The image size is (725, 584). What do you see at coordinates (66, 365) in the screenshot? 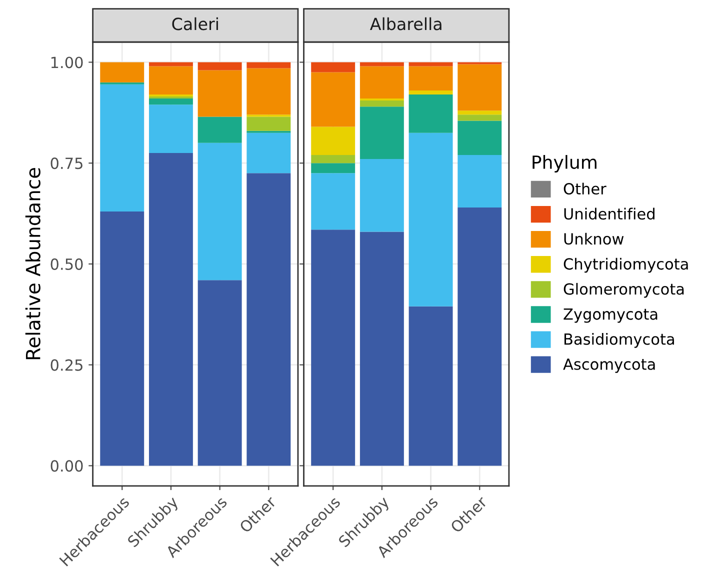
I see `y-tick-label: 0.25` at bounding box center [66, 365].